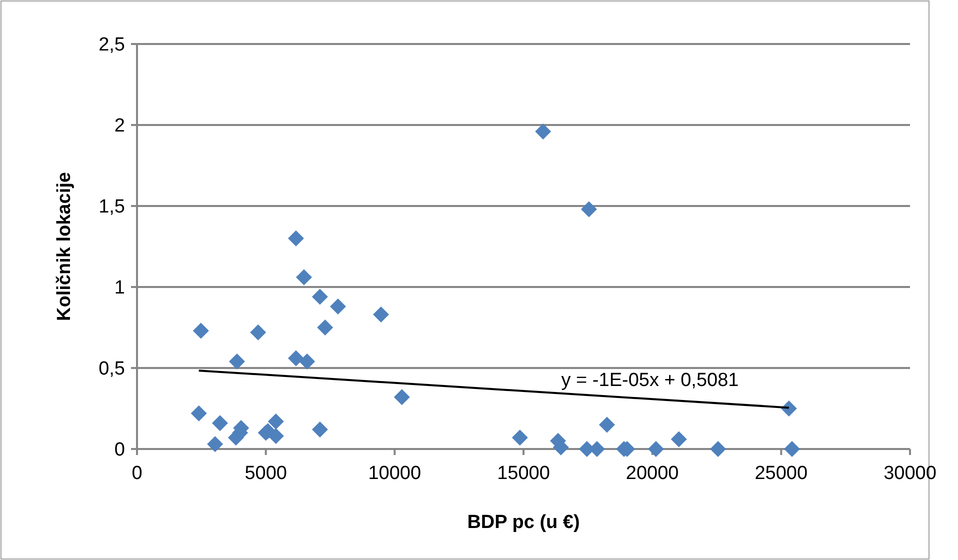 This screenshot has width=958, height=560. Describe the element at coordinates (910, 473) in the screenshot. I see `x-tick-label: 30000` at that location.